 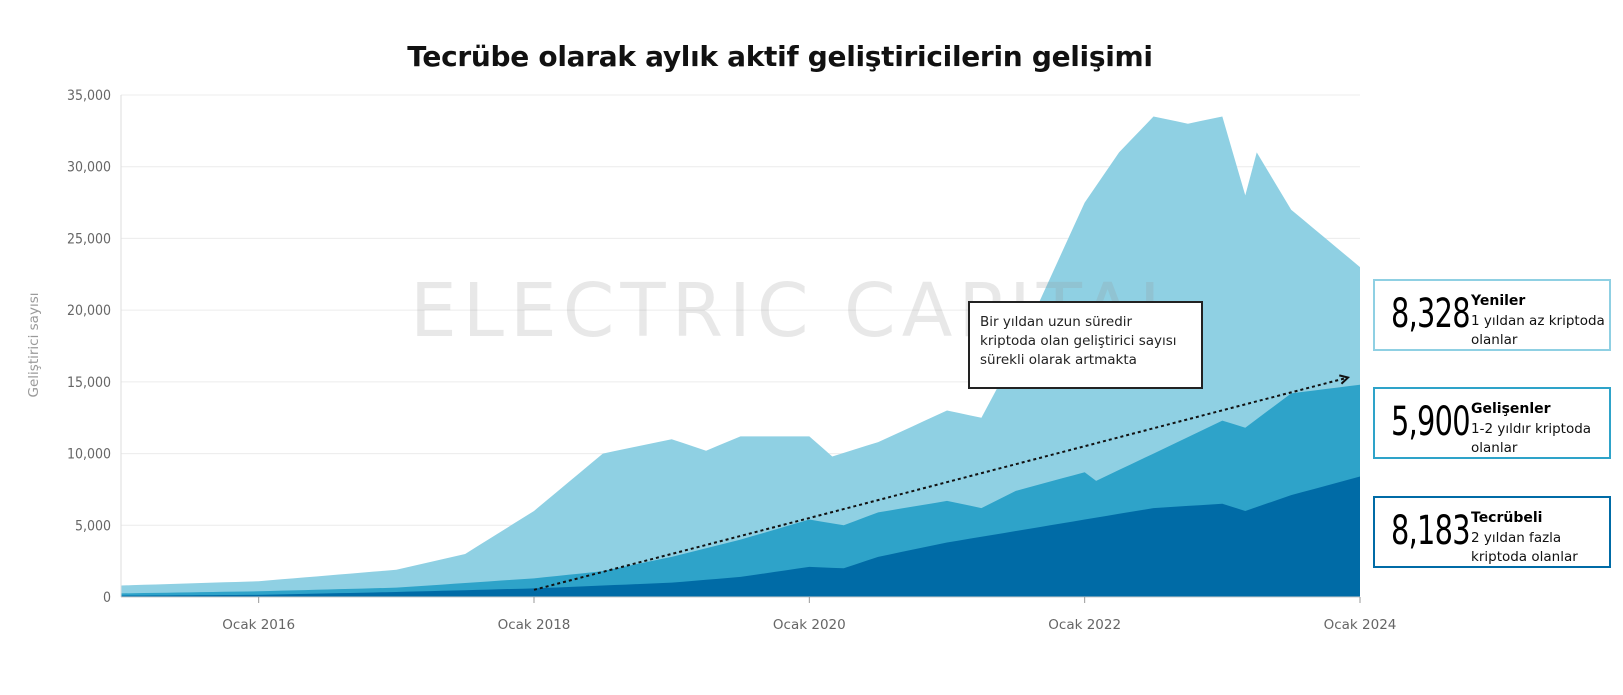 What do you see at coordinates (740, 536) in the screenshot?
I see `area-tecrübeli` at bounding box center [740, 536].